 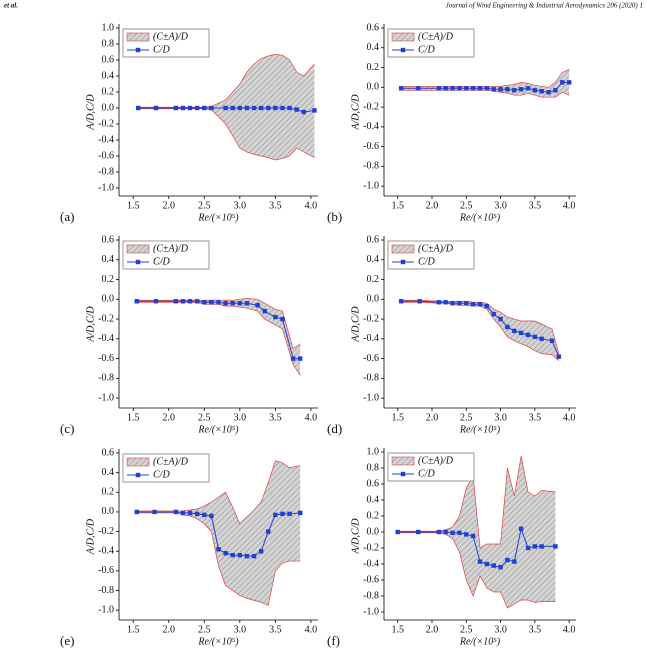 What do you see at coordinates (373, 499) in the screenshot?
I see `y-tick-label: 0.4` at bounding box center [373, 499].